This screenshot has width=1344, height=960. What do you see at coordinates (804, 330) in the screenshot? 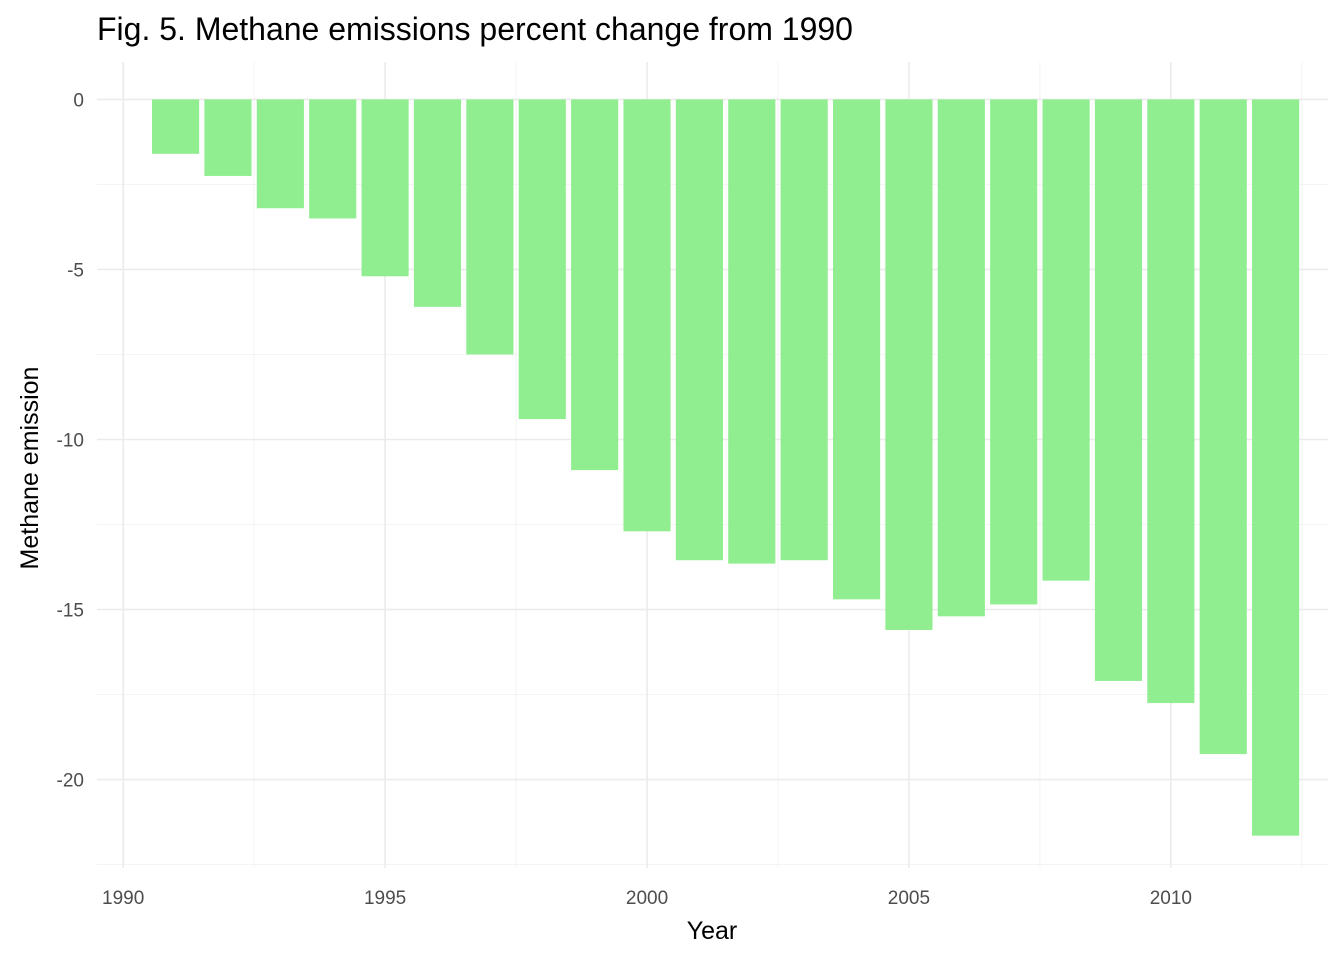
I see `bar-2003` at bounding box center [804, 330].